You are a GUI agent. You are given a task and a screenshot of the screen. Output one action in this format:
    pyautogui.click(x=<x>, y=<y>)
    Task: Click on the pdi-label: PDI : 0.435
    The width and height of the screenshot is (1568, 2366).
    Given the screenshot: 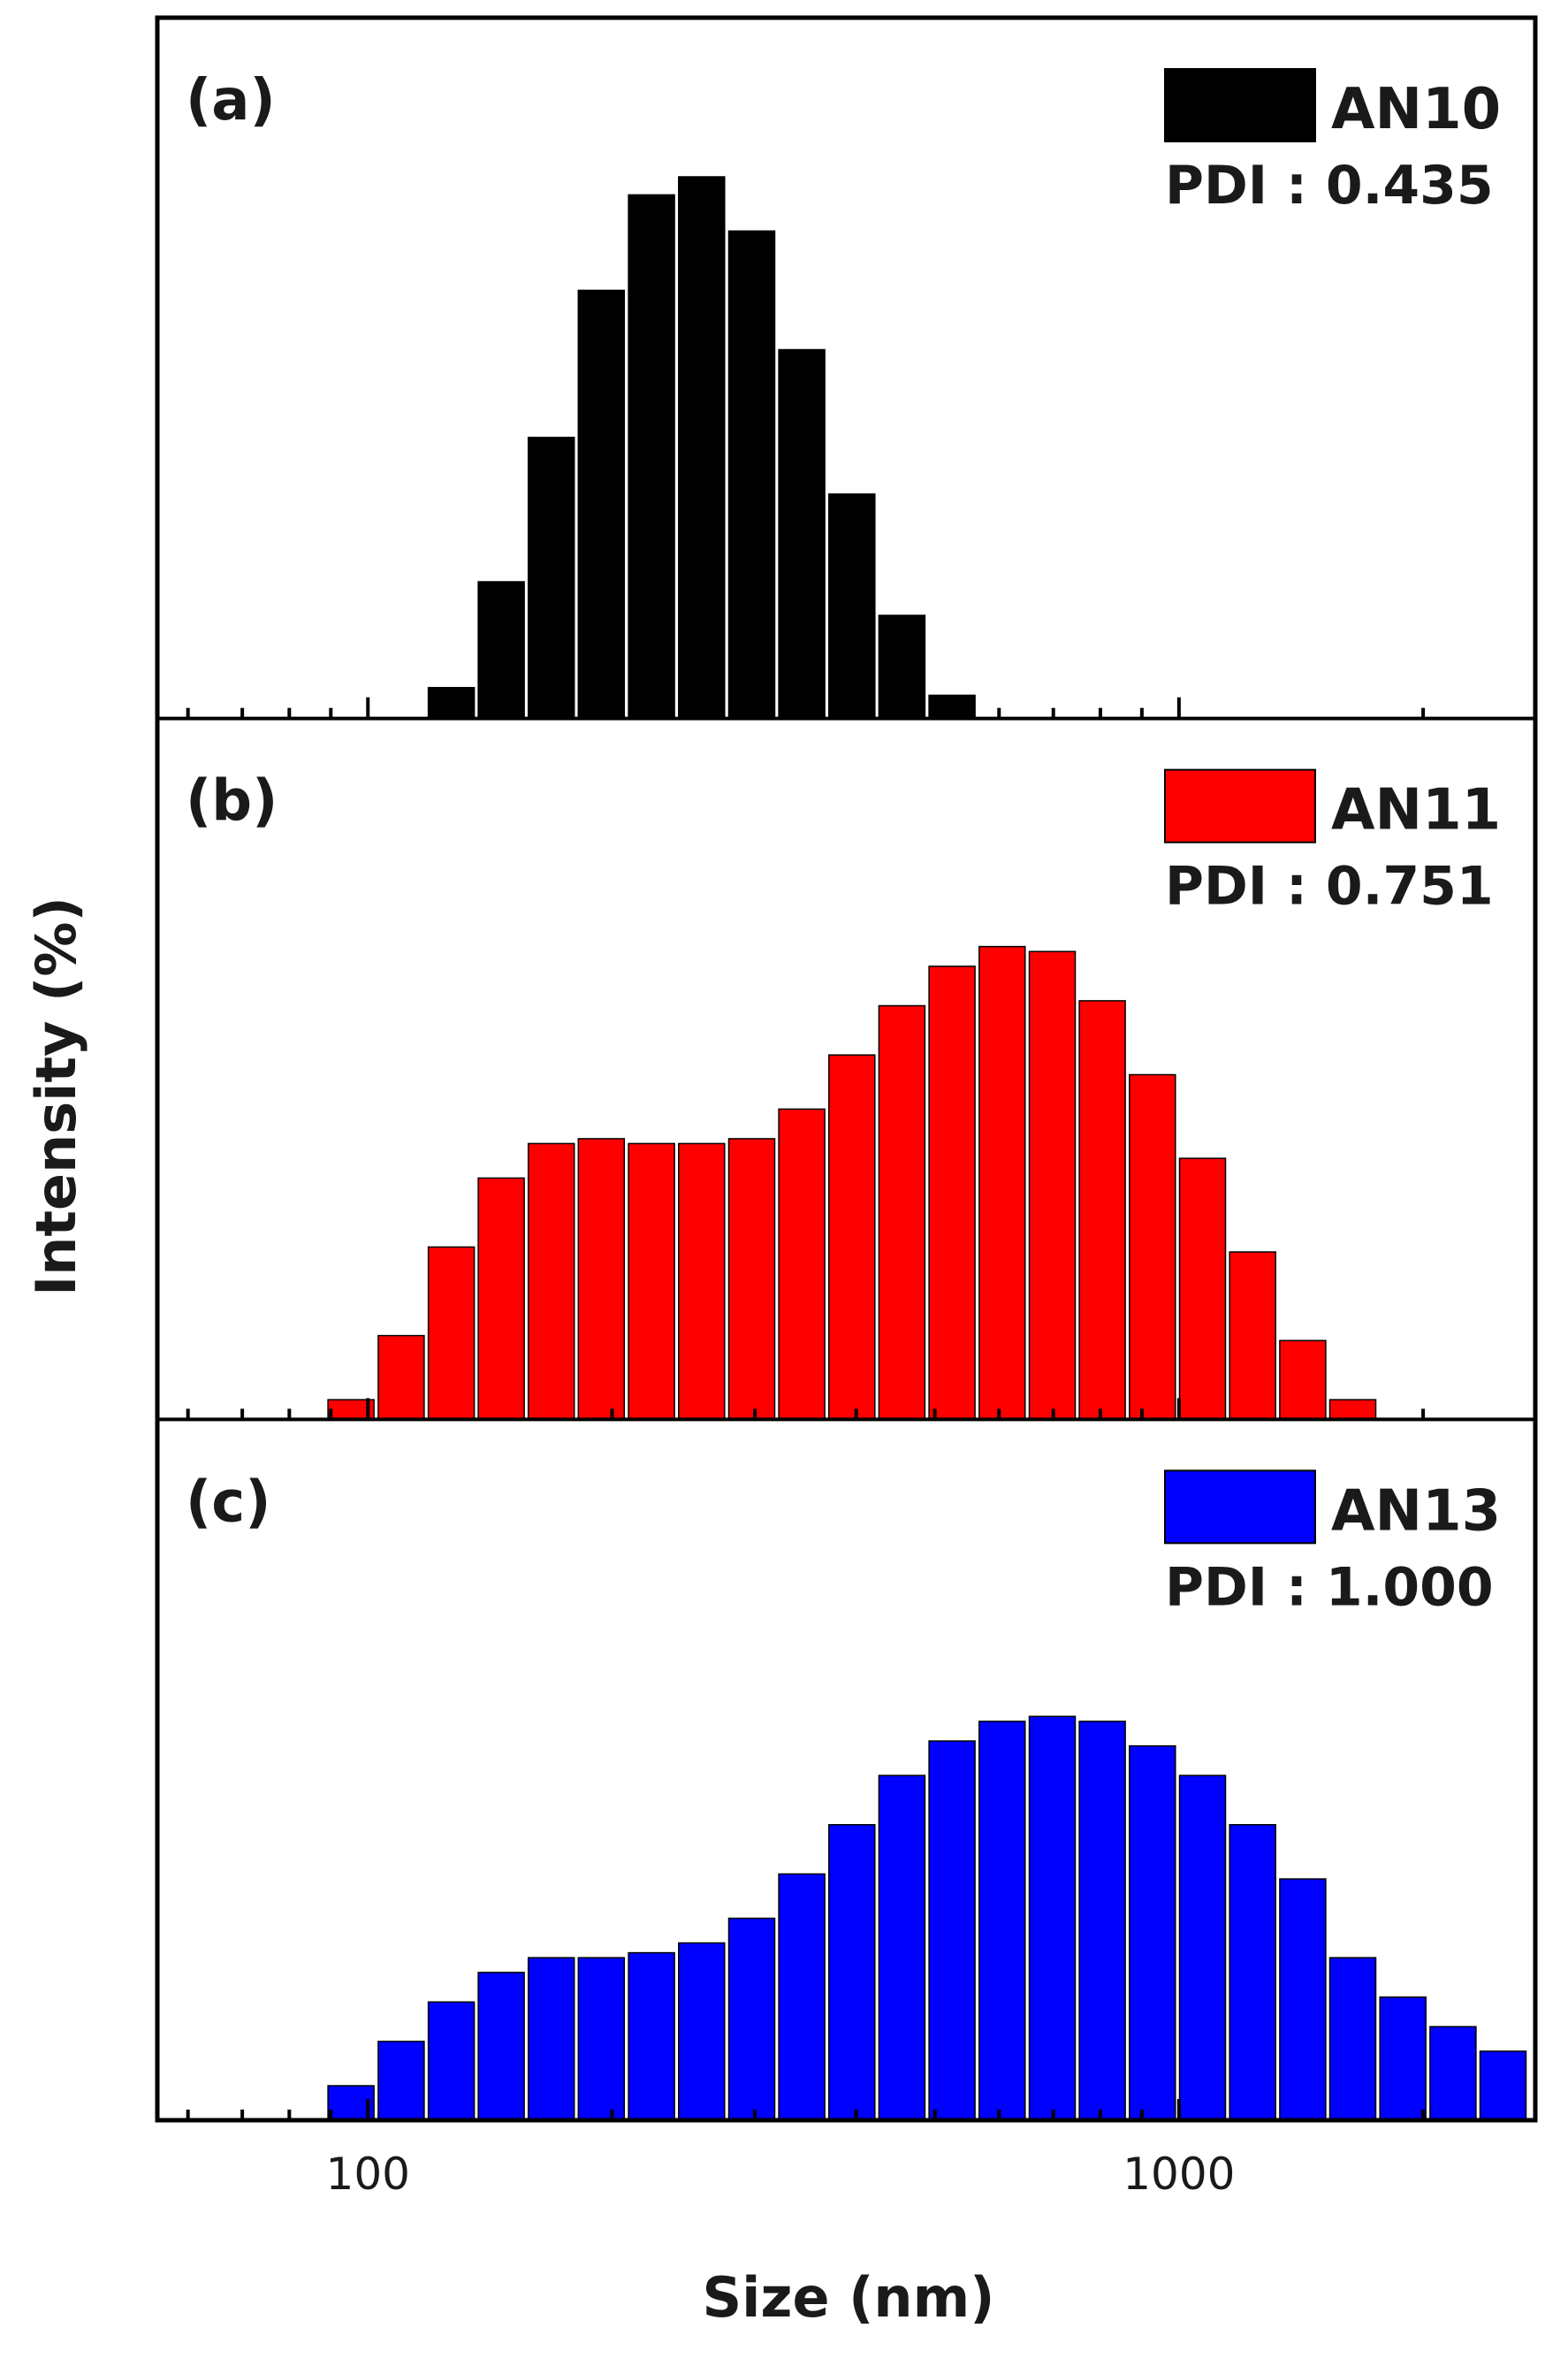 What is the action you would take?
    pyautogui.click(x=1330, y=186)
    